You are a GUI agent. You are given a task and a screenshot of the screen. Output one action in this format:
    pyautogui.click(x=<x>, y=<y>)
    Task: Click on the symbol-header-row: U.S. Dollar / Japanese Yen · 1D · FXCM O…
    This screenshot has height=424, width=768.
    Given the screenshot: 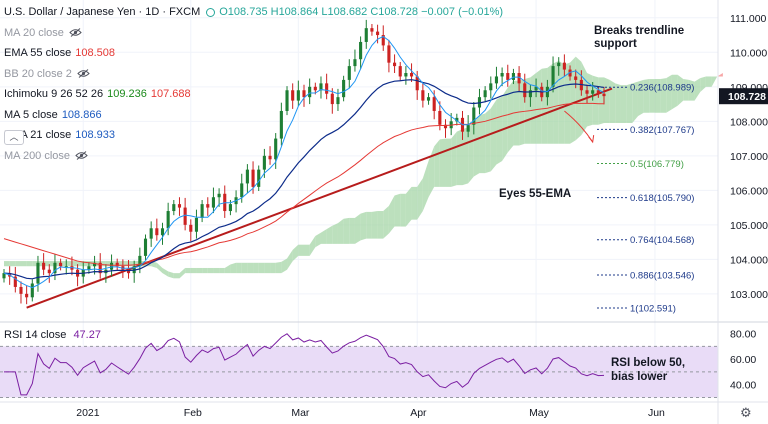 What is the action you would take?
    pyautogui.click(x=253, y=12)
    